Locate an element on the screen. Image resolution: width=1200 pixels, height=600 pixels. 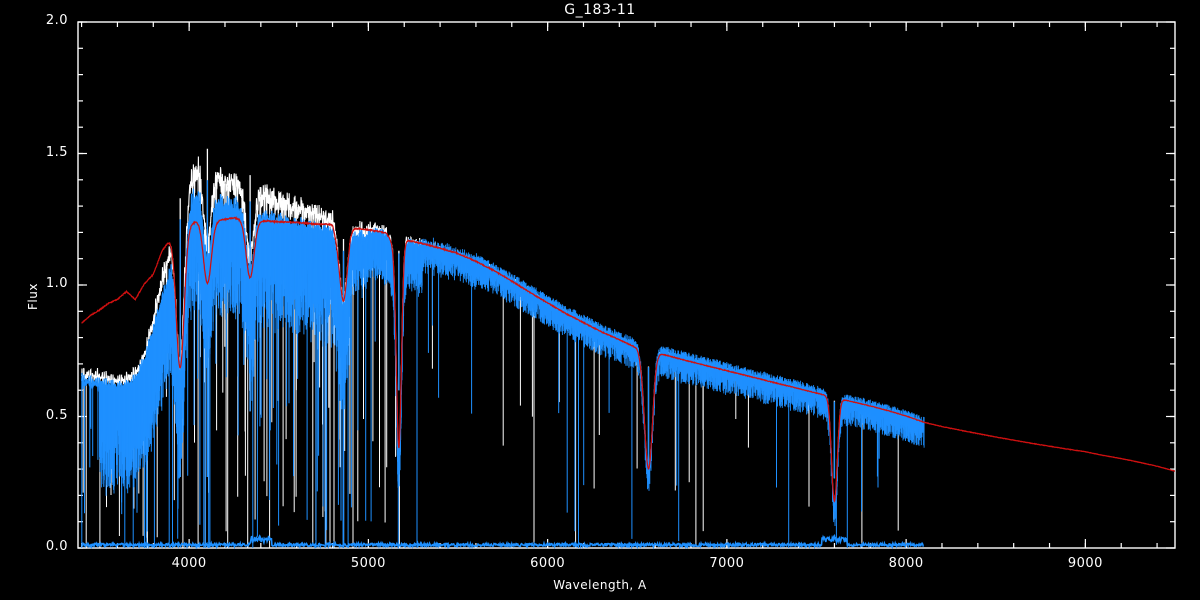
x-tick-label: 8000 is located at coordinates (906, 563).